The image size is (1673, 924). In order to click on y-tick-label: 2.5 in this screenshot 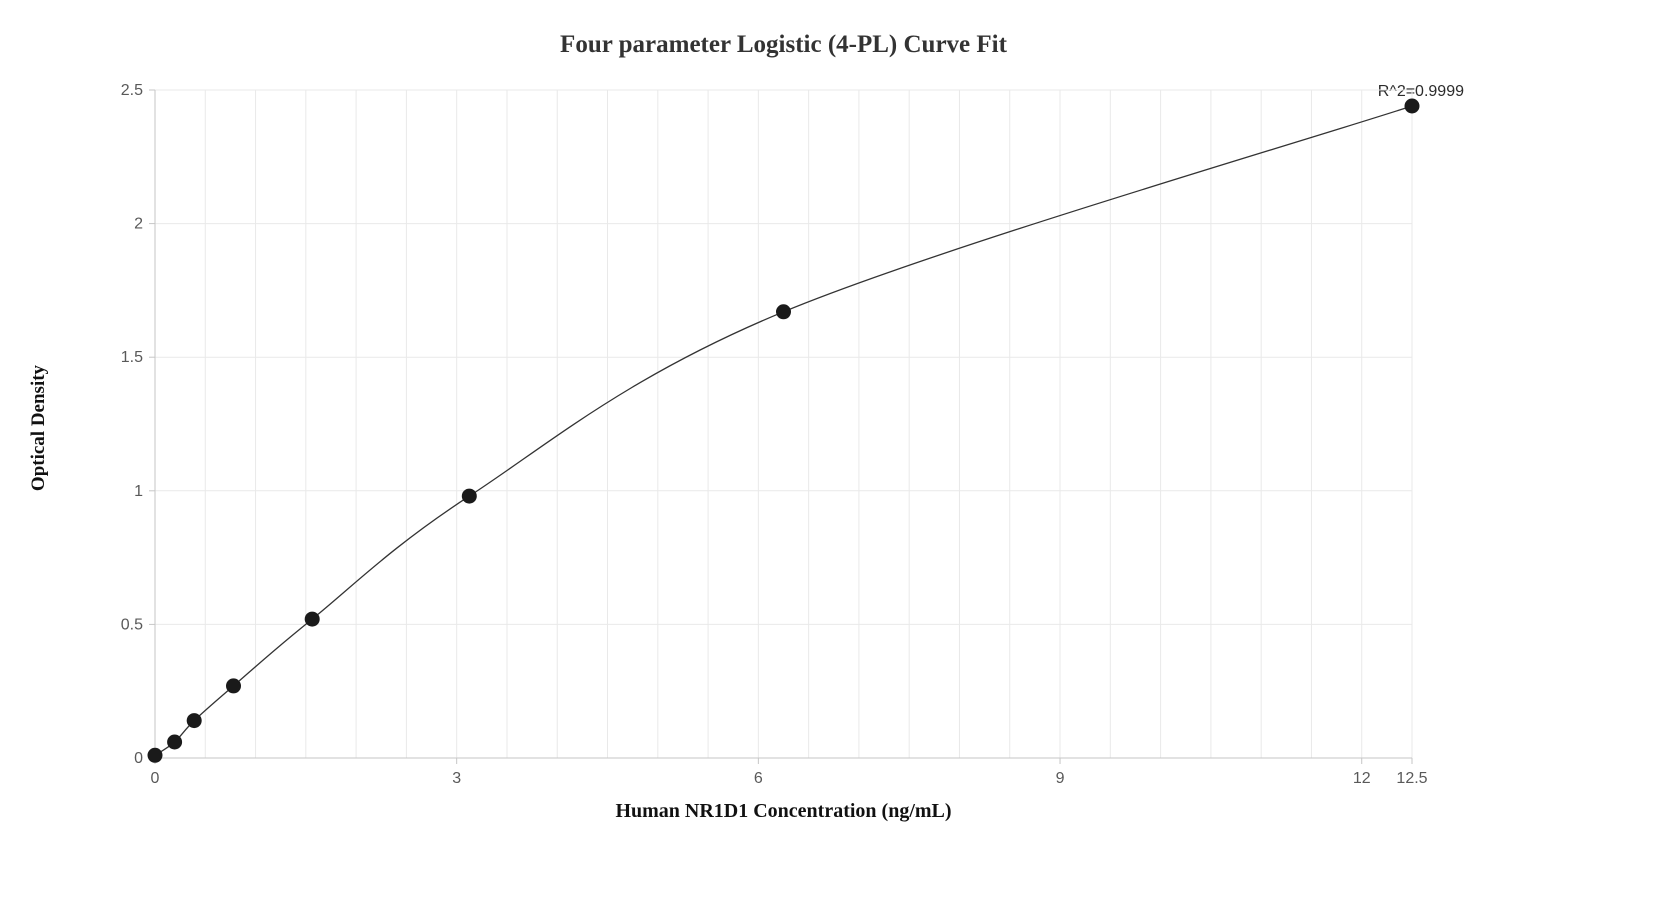, I will do `click(132, 90)`.